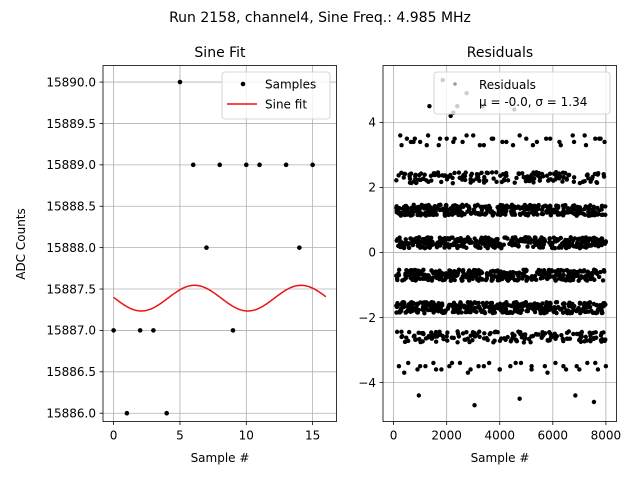 The height and width of the screenshot is (484, 640). What do you see at coordinates (500, 53) in the screenshot?
I see `residuals-title: Residuals` at bounding box center [500, 53].